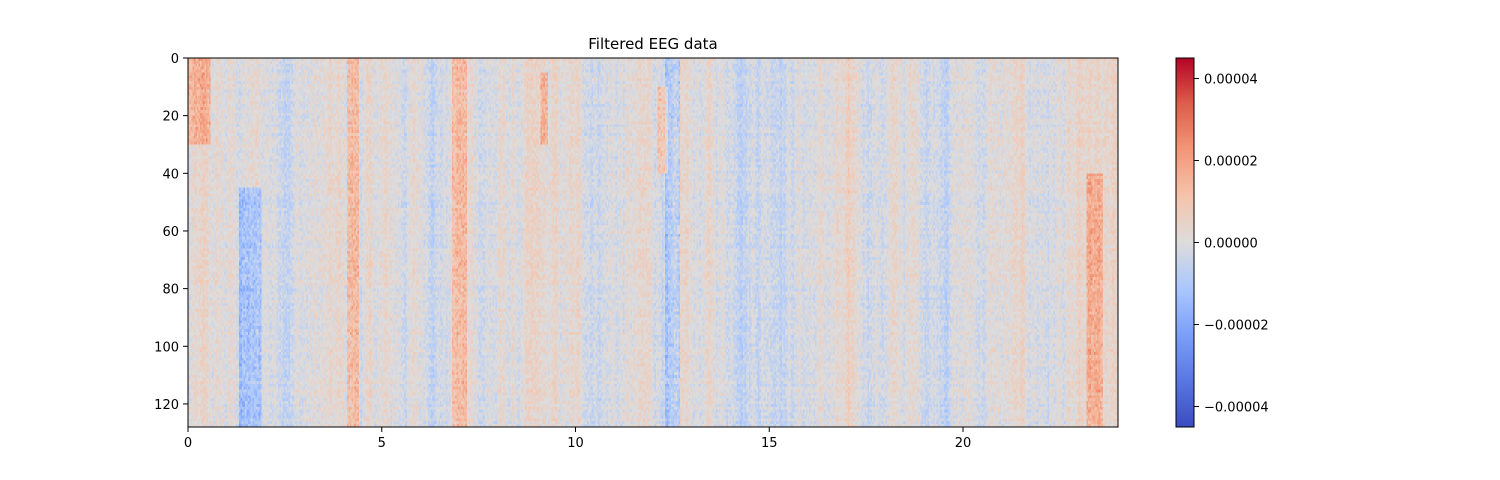 Image resolution: width=1500 pixels, height=480 pixels. I want to click on x-tick-label: 20, so click(963, 443).